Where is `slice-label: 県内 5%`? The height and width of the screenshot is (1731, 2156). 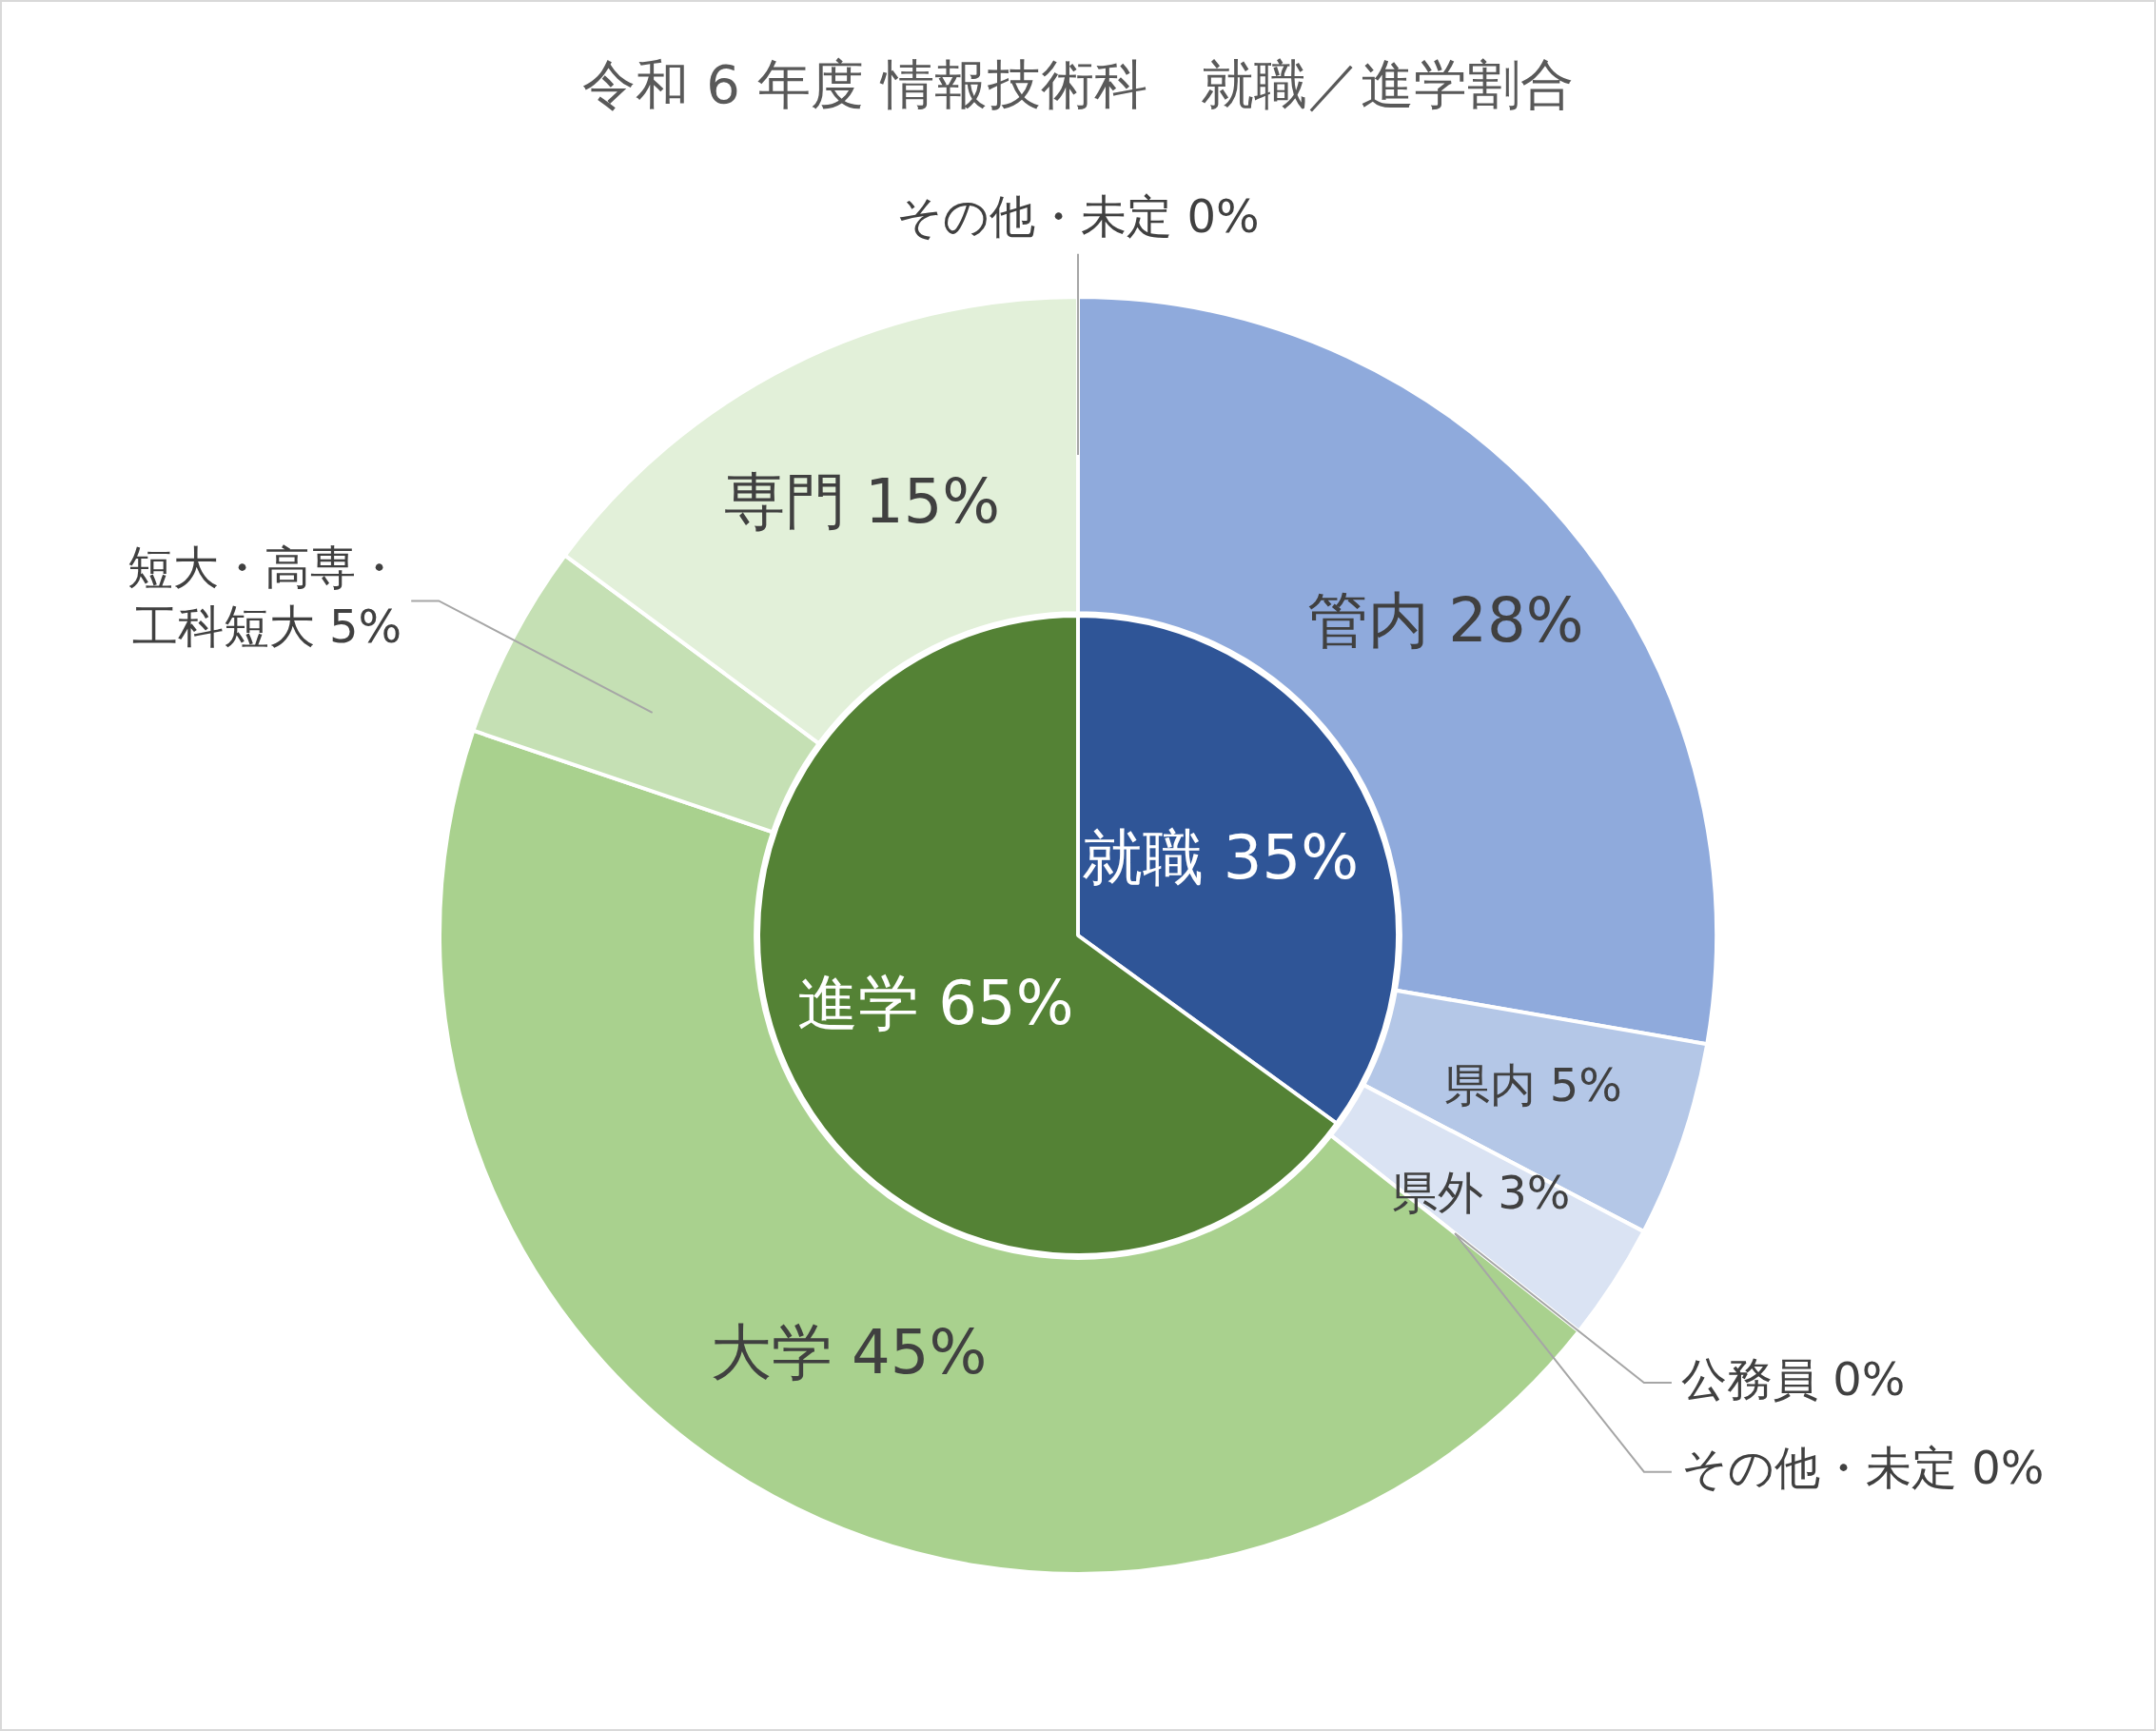 slice-label: 県内 5% is located at coordinates (1532, 1085).